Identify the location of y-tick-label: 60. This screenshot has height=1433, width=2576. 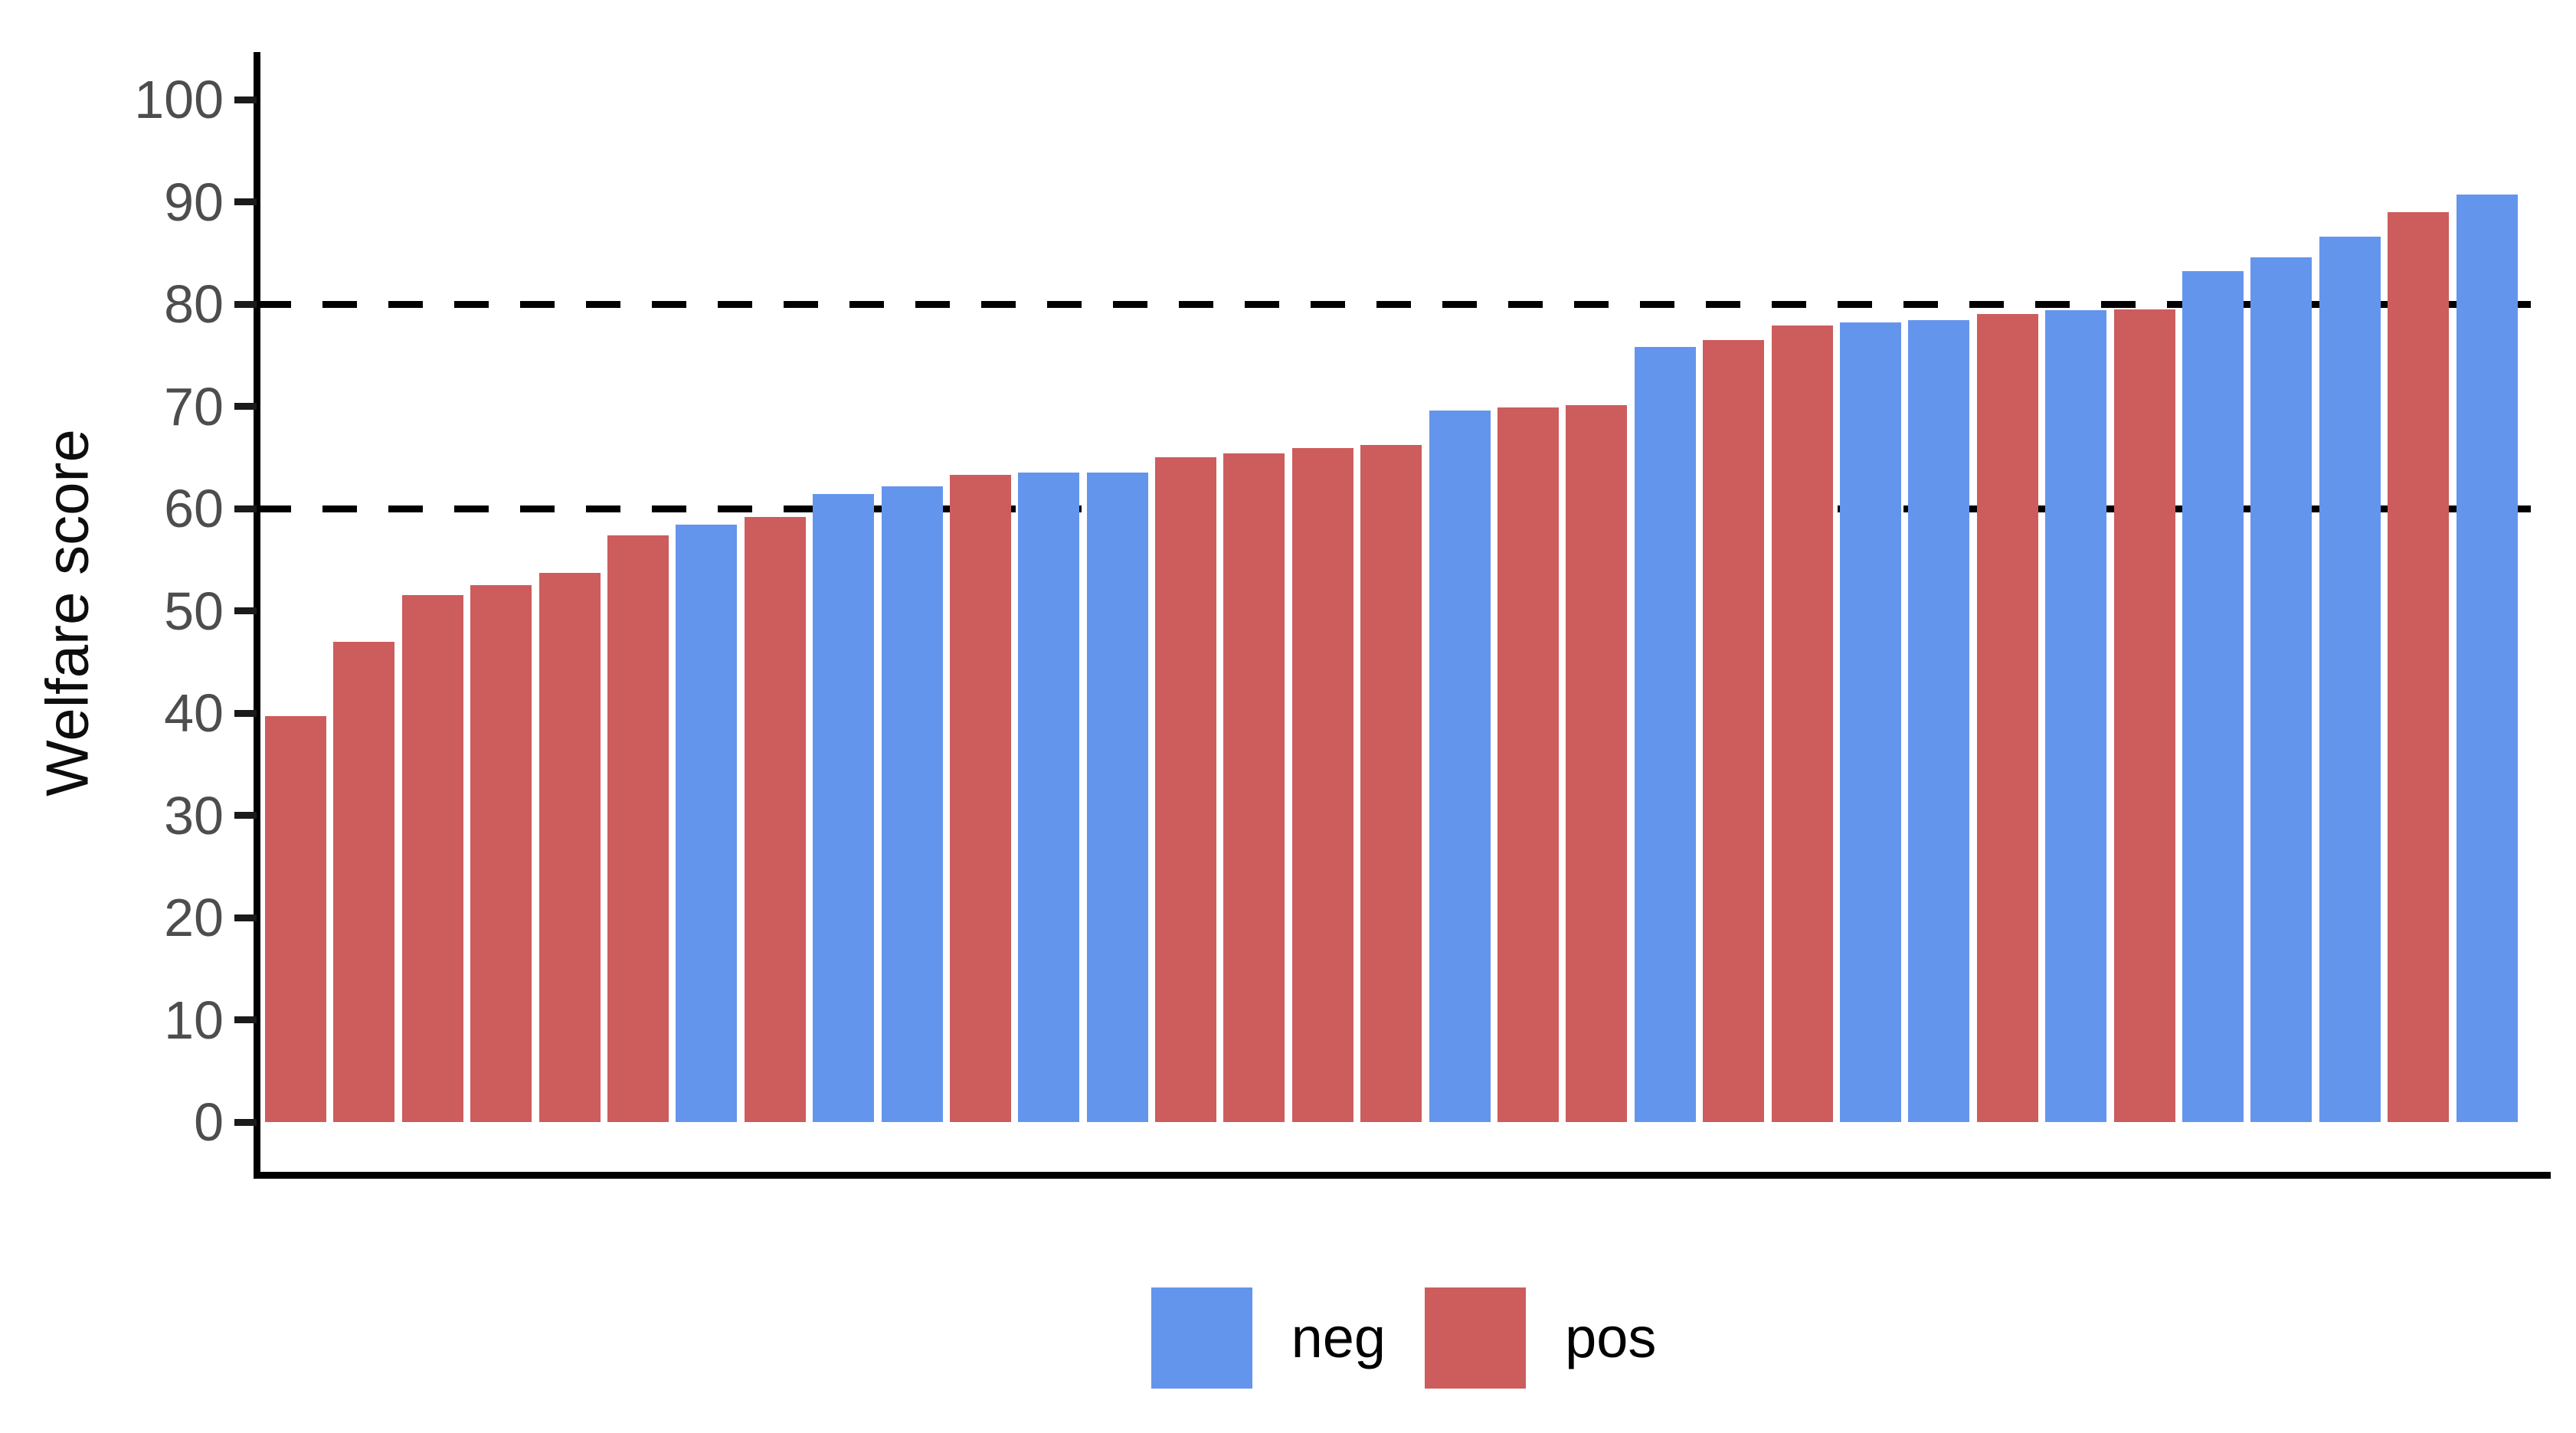
(194, 508).